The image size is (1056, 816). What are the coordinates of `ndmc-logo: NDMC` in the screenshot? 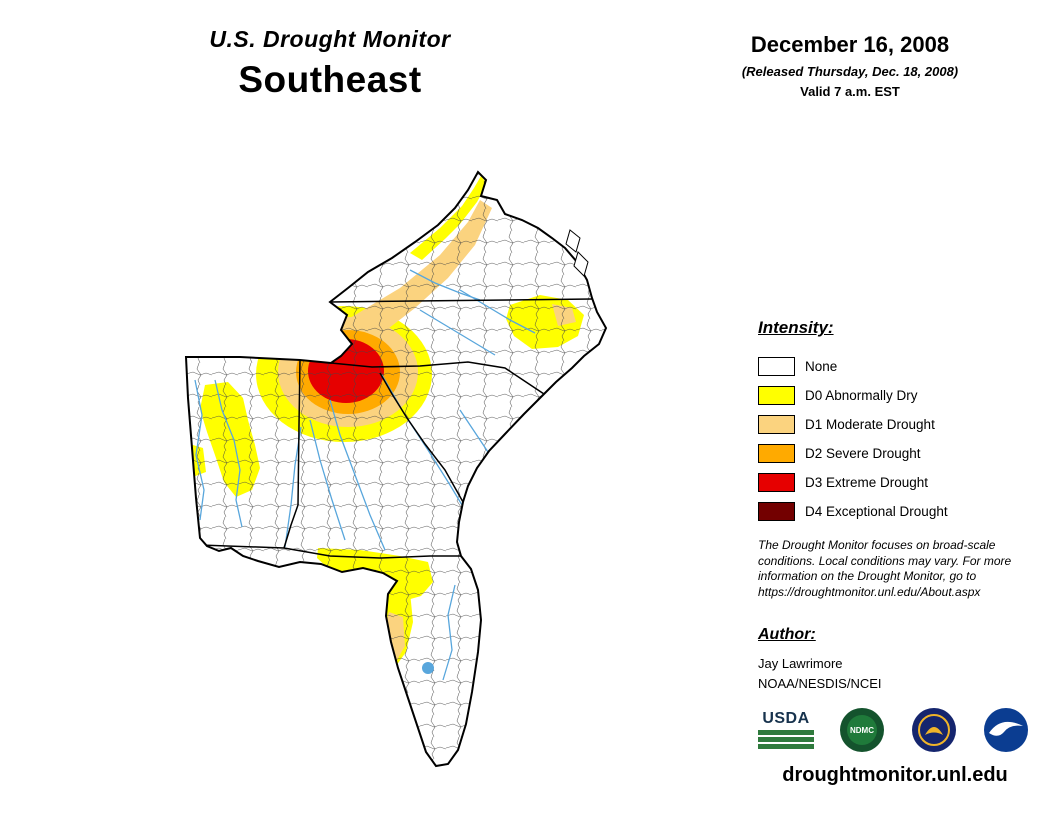 It's located at (862, 730).